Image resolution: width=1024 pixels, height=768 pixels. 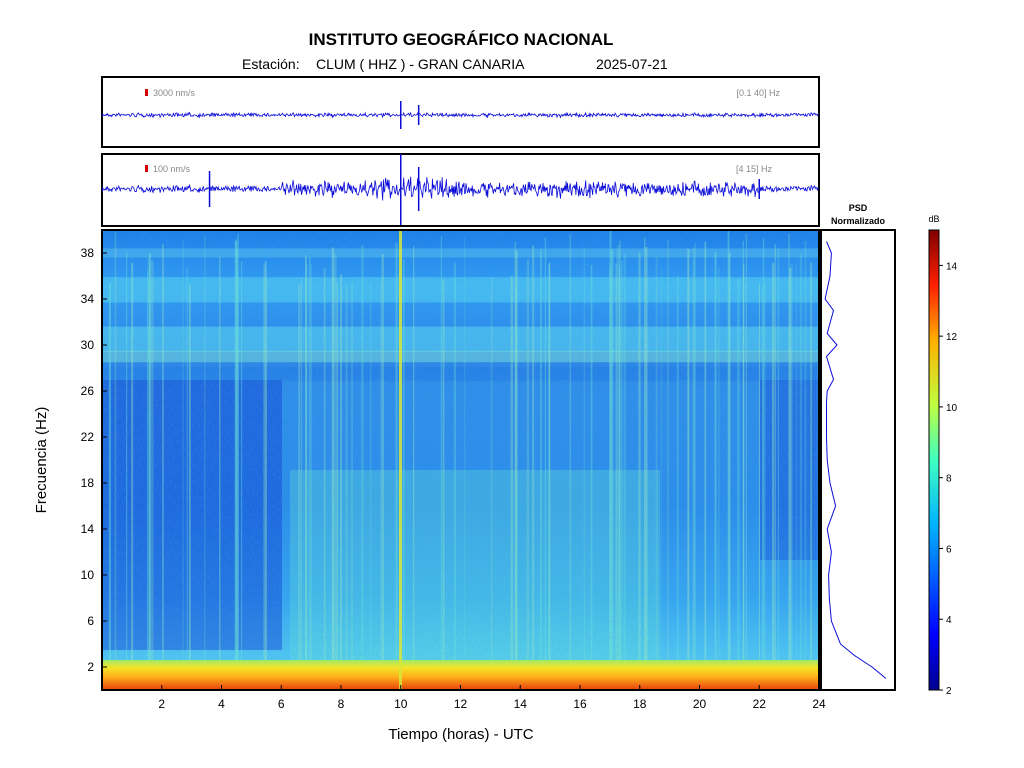 What do you see at coordinates (934, 460) in the screenshot?
I see `colorbar-scale` at bounding box center [934, 460].